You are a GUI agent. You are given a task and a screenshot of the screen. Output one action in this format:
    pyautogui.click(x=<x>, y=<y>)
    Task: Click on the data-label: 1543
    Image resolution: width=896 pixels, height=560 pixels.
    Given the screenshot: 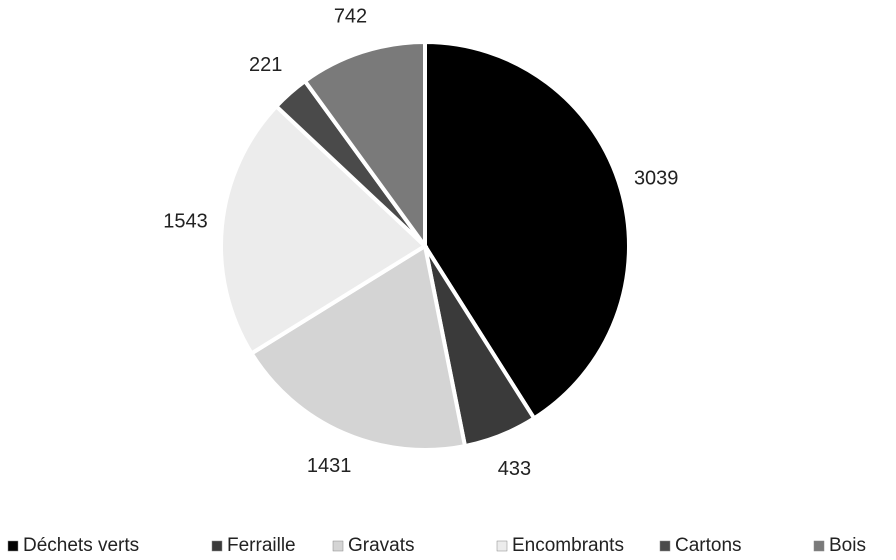 What is the action you would take?
    pyautogui.click(x=185, y=221)
    